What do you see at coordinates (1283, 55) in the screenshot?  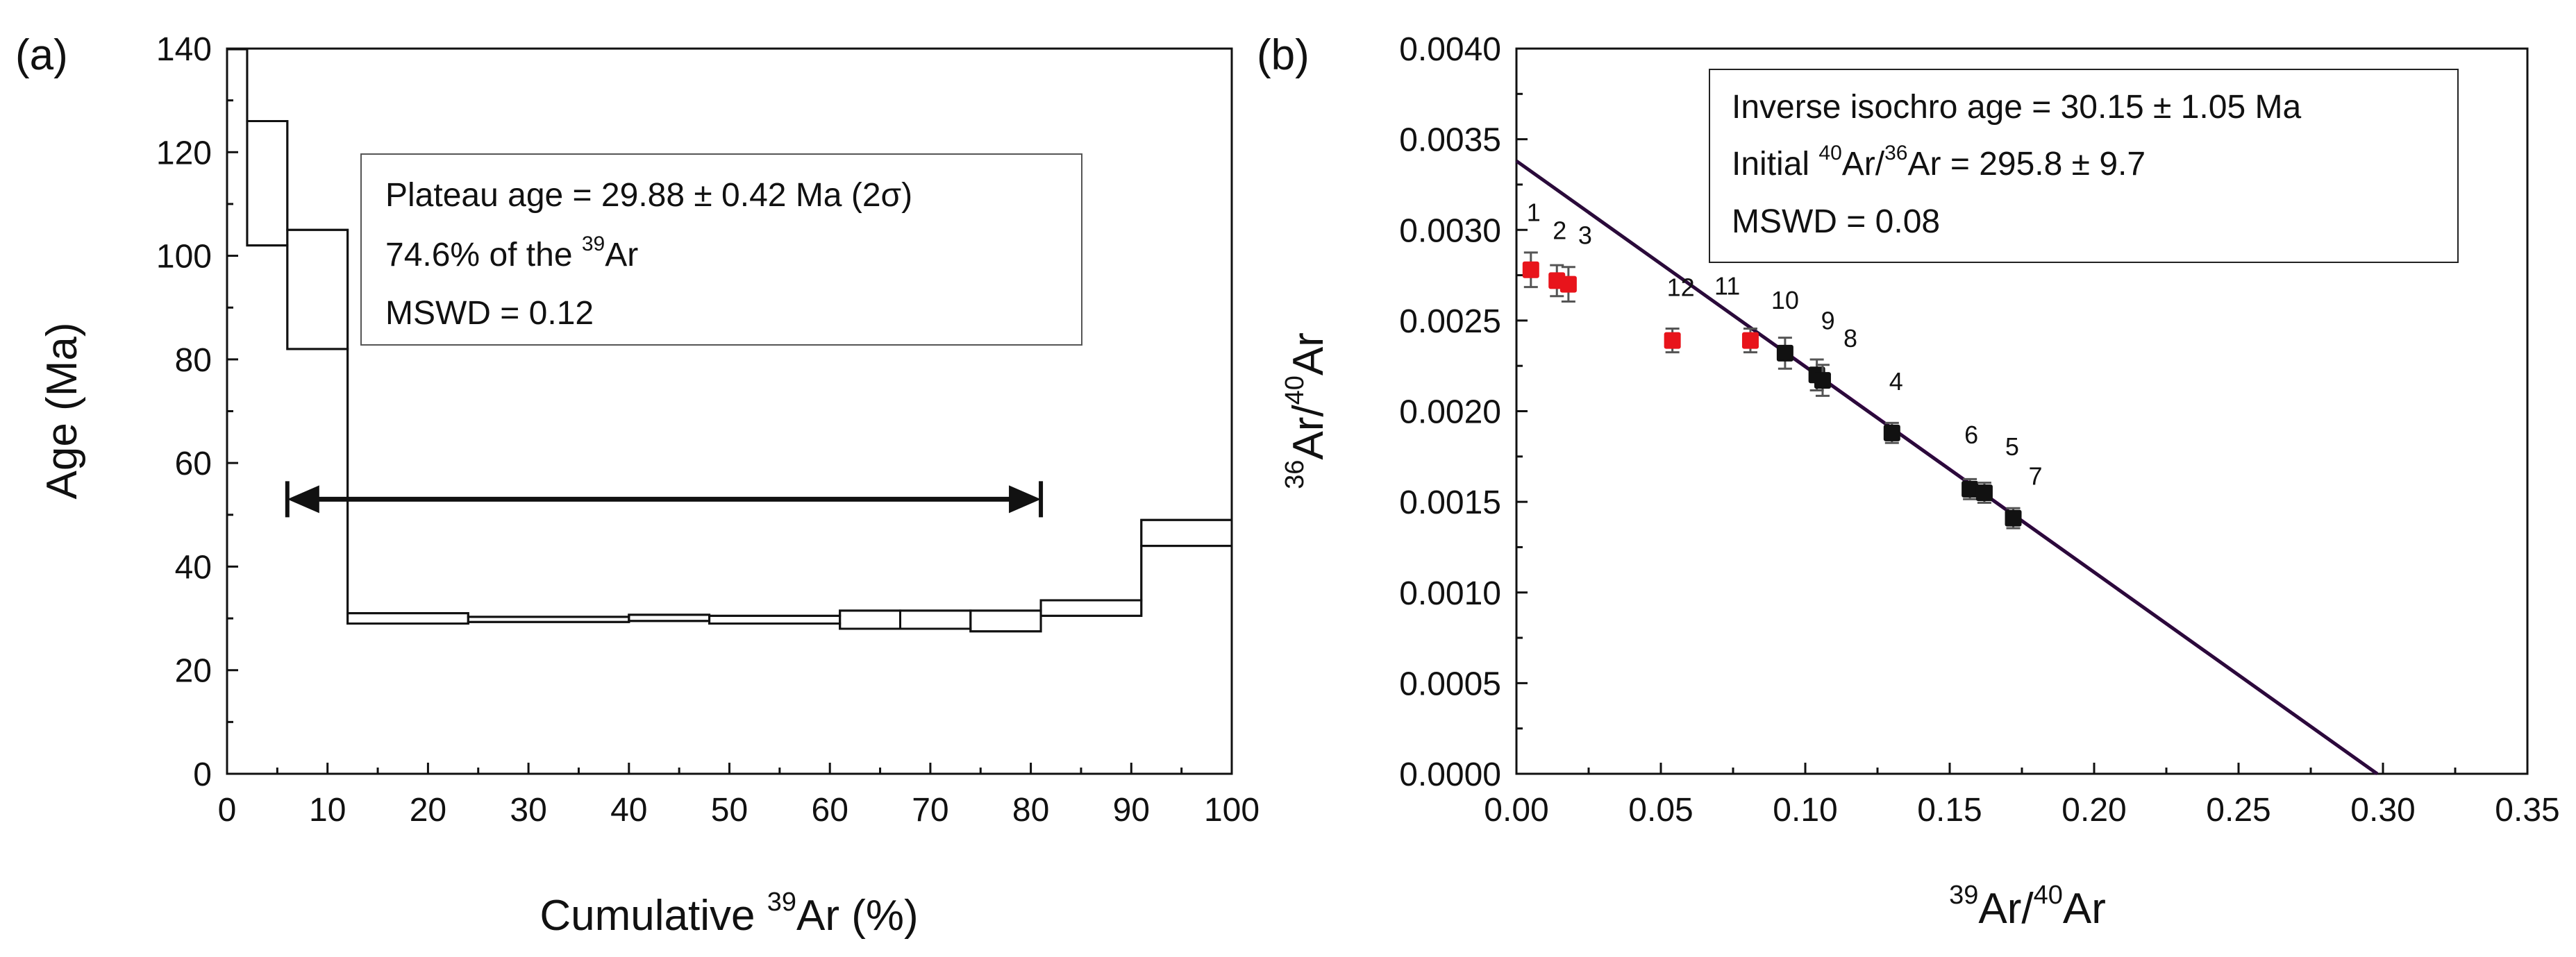 I see `panel-b-label: (b)` at bounding box center [1283, 55].